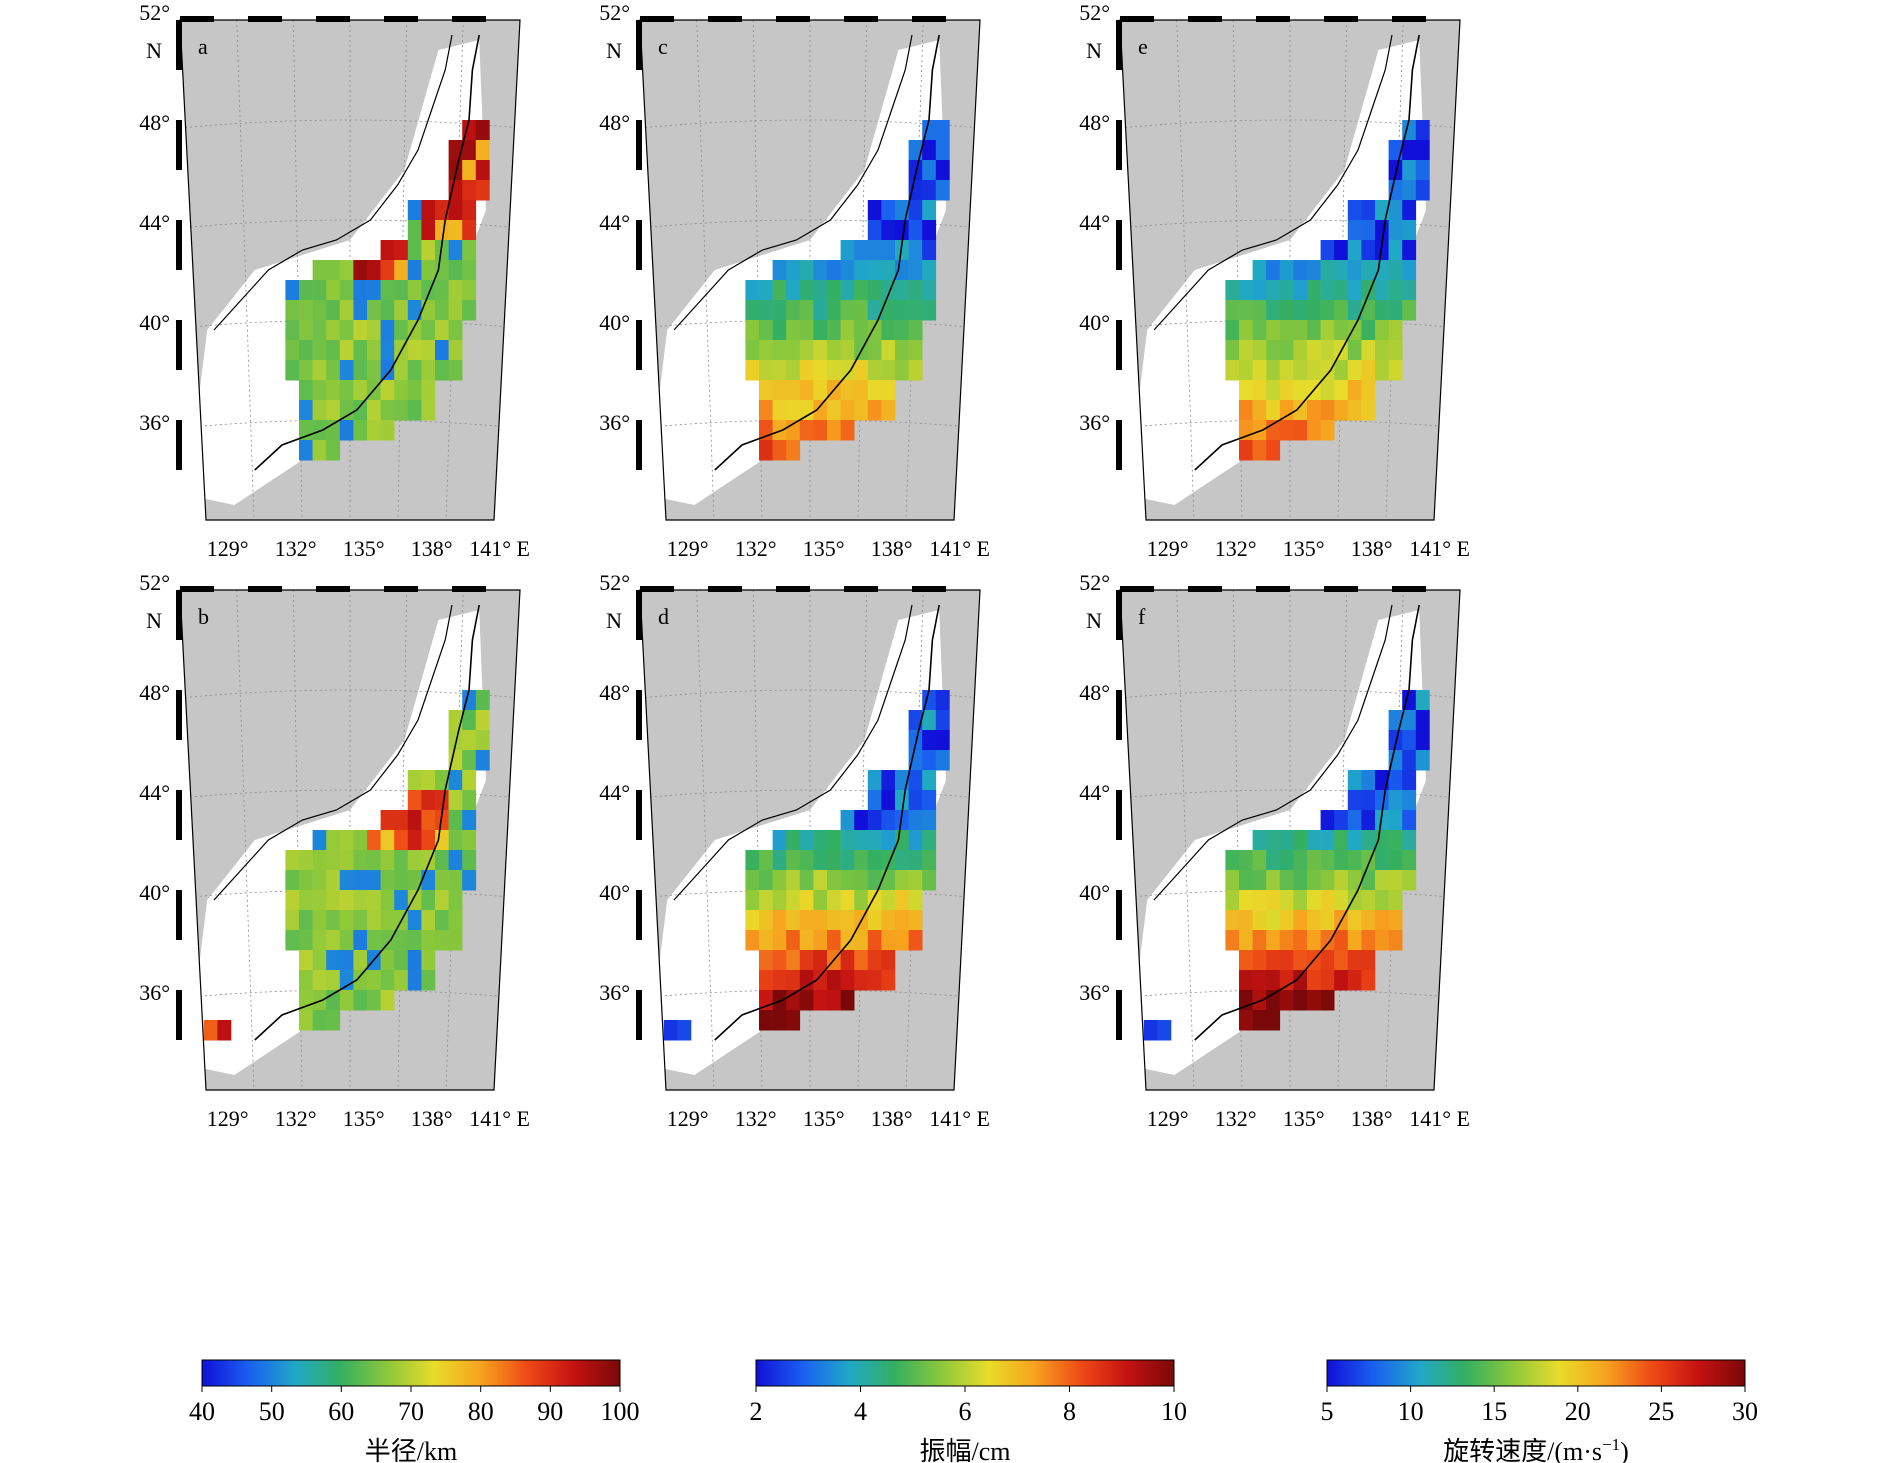  I want to click on lat-hemisphere: N, so click(154, 620).